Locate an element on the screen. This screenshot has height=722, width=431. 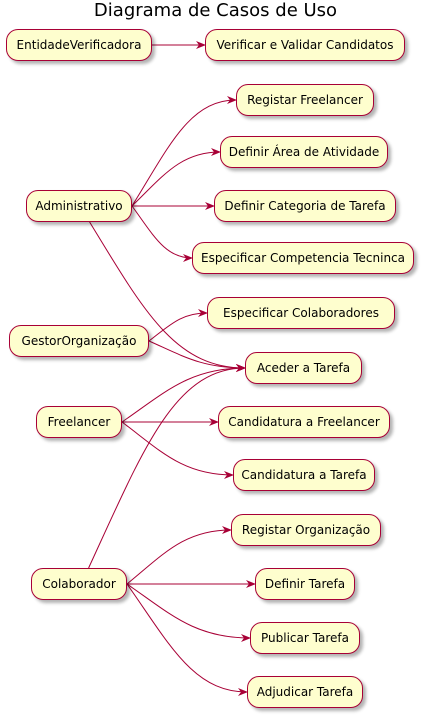
edge-colaborador-to-adjudicar_tarefa is located at coordinates (187, 639).